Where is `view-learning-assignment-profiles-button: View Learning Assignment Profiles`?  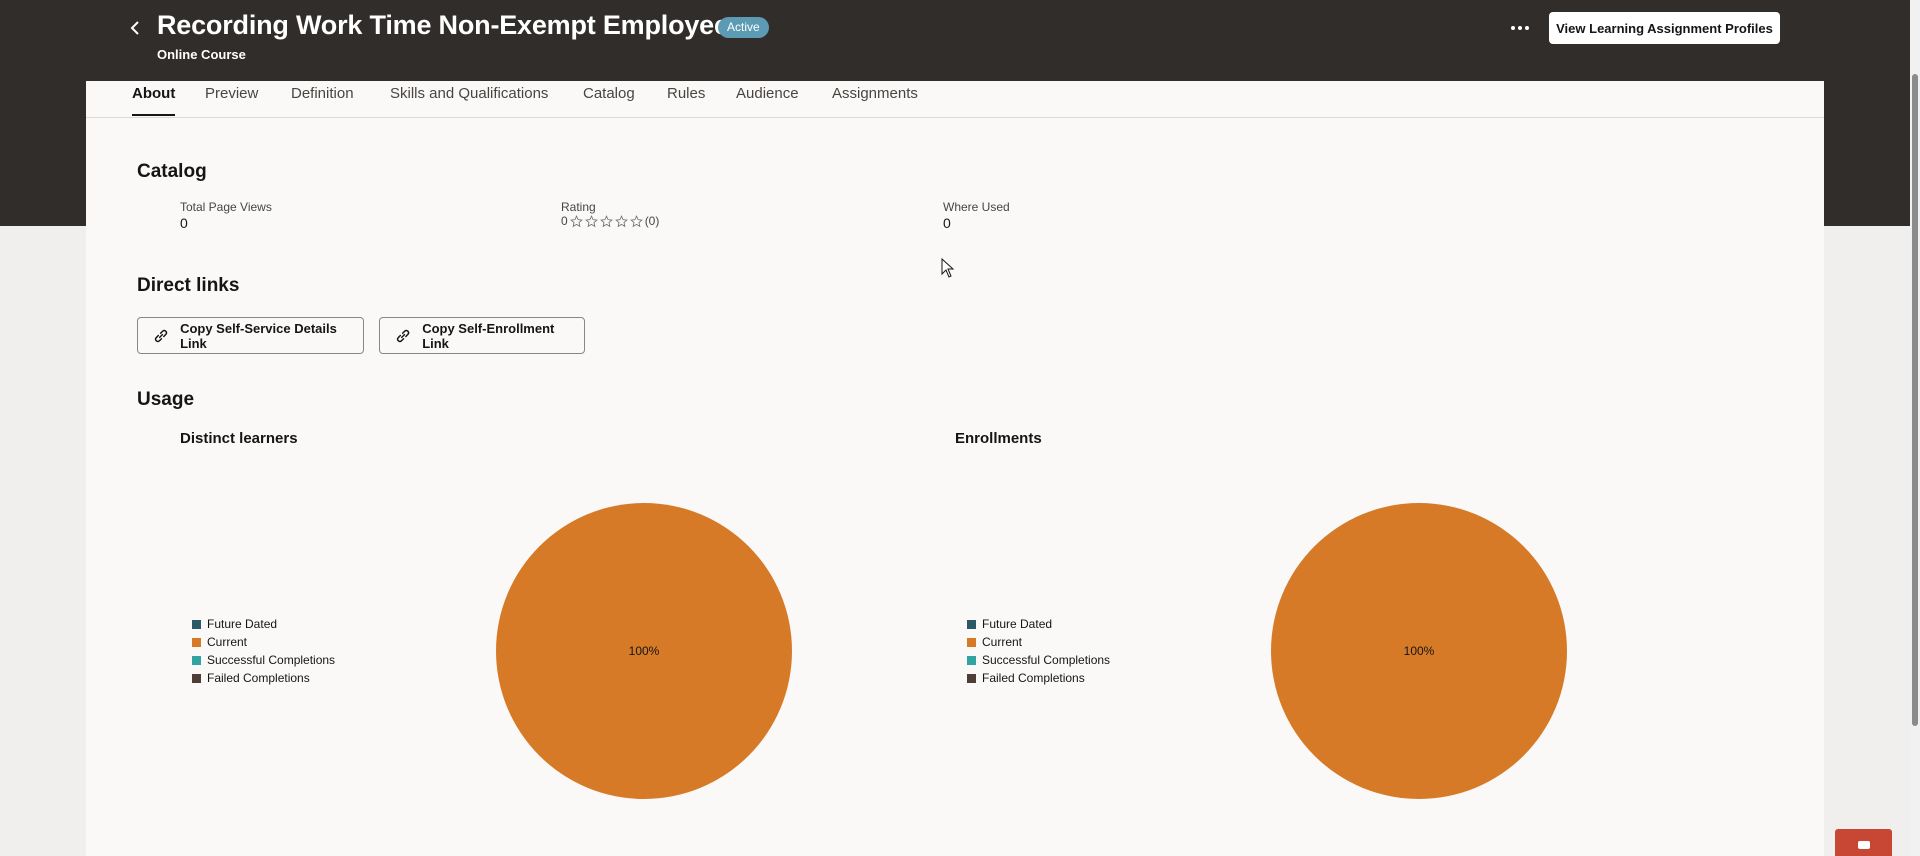 view-learning-assignment-profiles-button: View Learning Assignment Profiles is located at coordinates (1664, 28).